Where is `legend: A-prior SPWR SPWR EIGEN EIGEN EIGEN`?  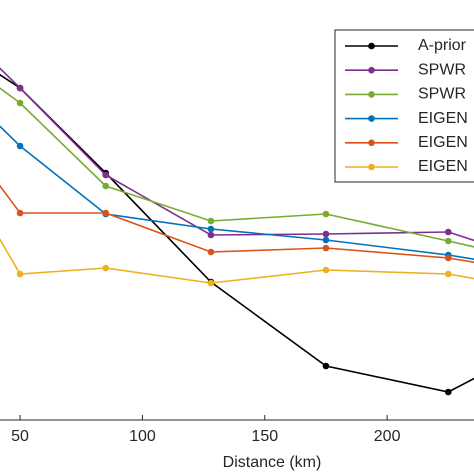
legend: A-prior SPWR SPWR EIGEN EIGEN EIGEN is located at coordinates (404, 106).